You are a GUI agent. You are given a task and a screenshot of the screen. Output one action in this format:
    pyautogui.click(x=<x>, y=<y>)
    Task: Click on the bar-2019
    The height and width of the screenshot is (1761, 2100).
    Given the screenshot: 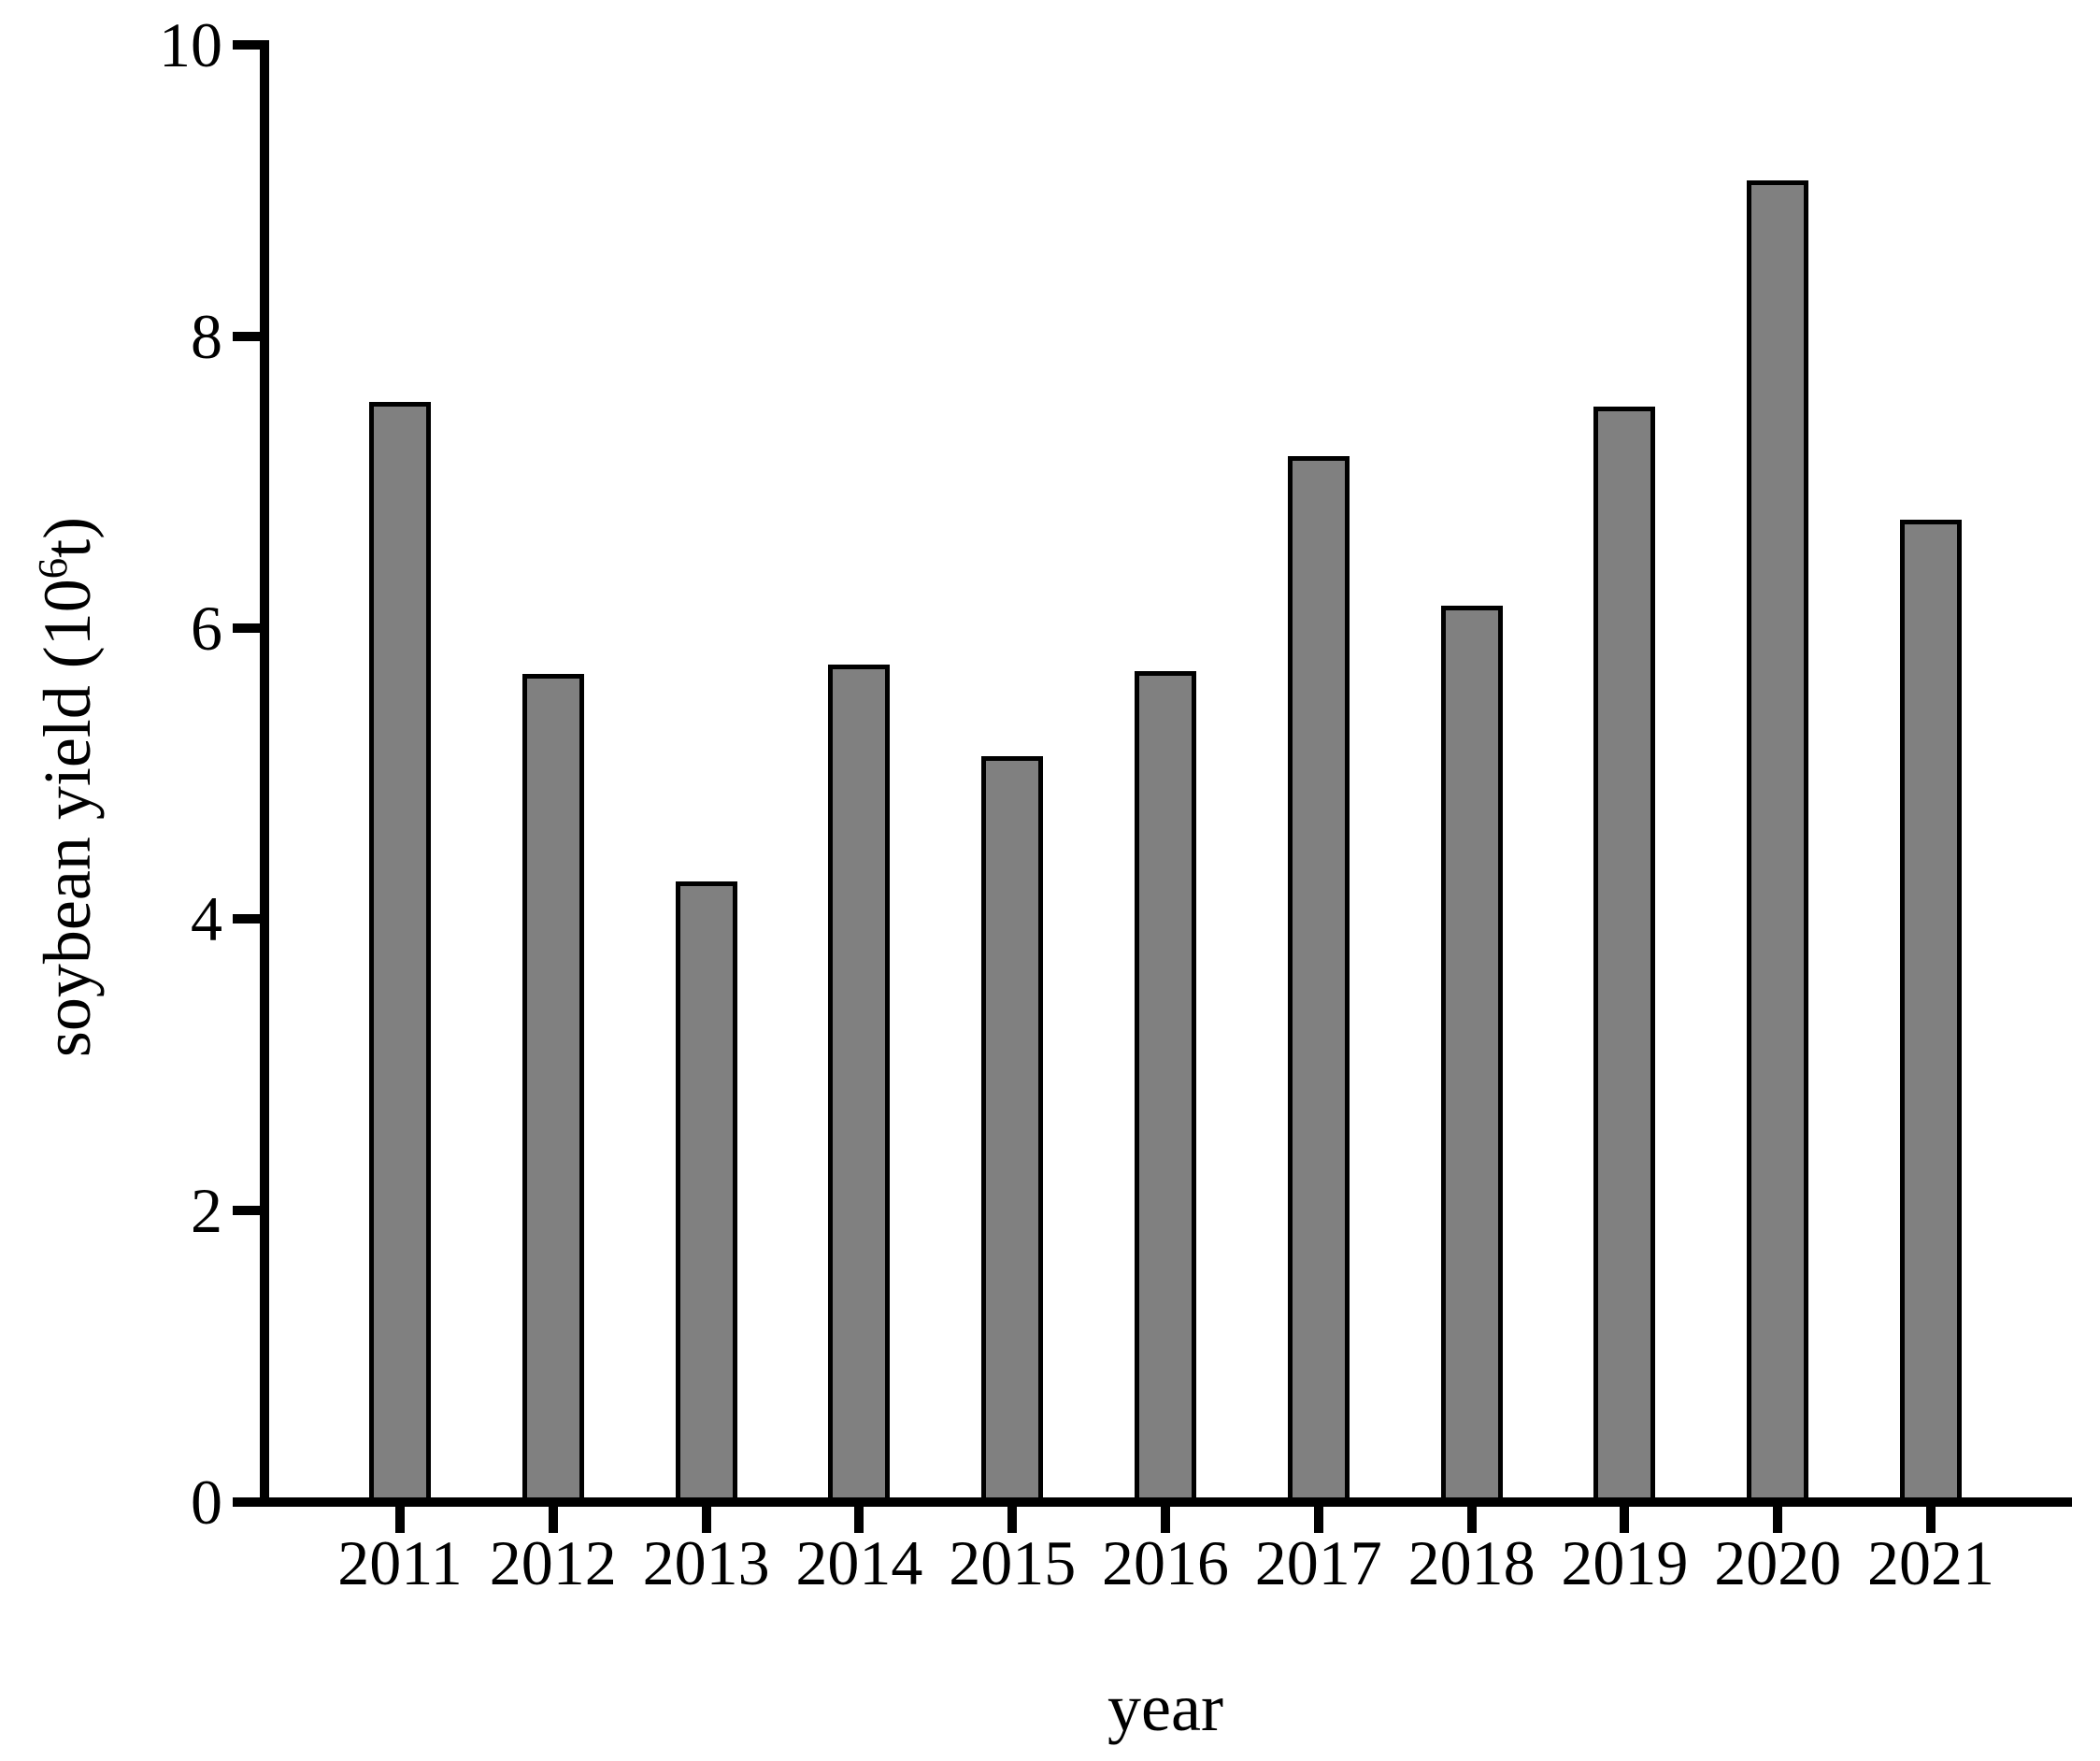 What is the action you would take?
    pyautogui.click(x=1625, y=954)
    